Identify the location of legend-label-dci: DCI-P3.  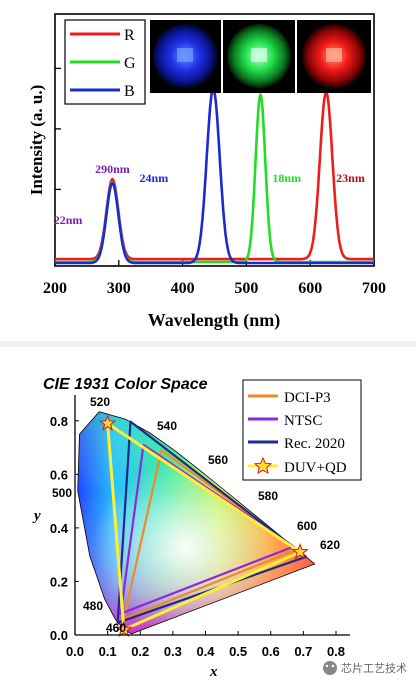
(307, 398).